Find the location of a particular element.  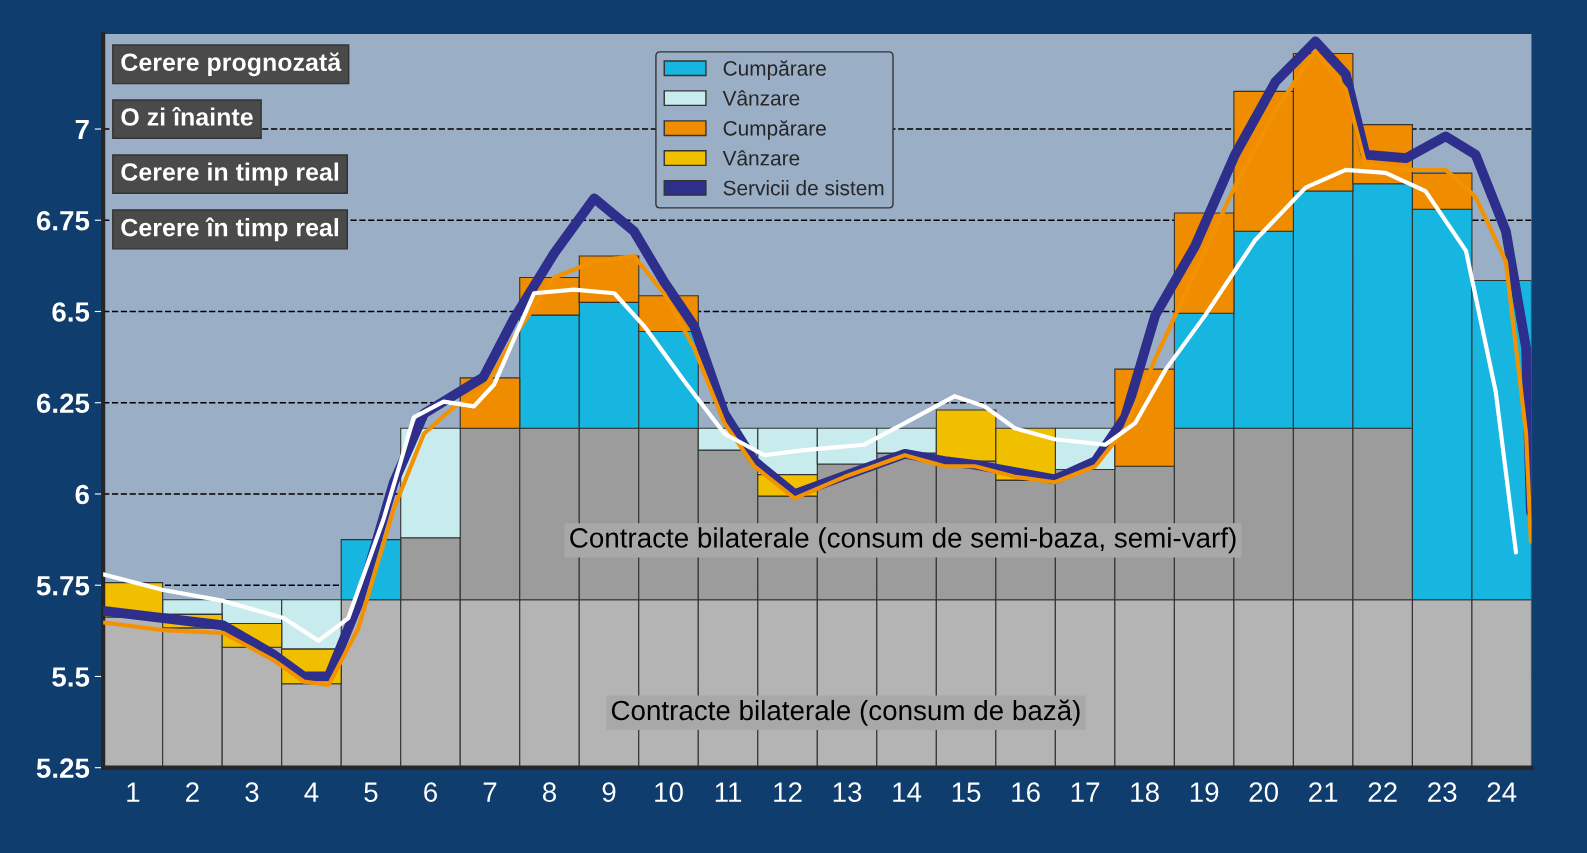

annotation: Contracte bilaterale (consum de semi-baza, semi-varf) is located at coordinates (903, 540).